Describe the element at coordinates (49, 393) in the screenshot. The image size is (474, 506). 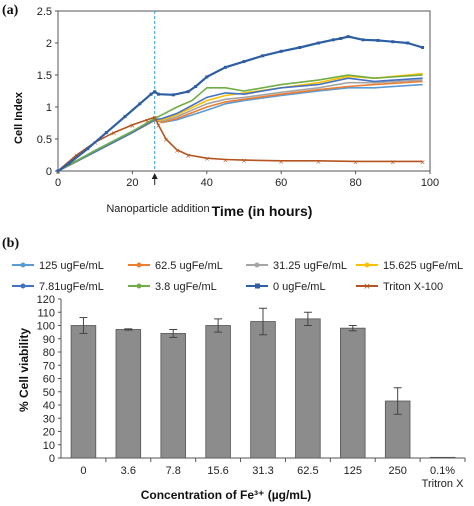
I see `y-tick-label: 50` at that location.